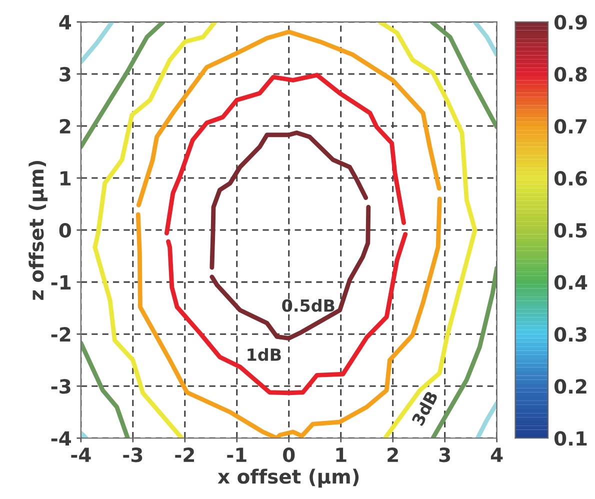  What do you see at coordinates (289, 454) in the screenshot?
I see `x-tick-label: 0` at bounding box center [289, 454].